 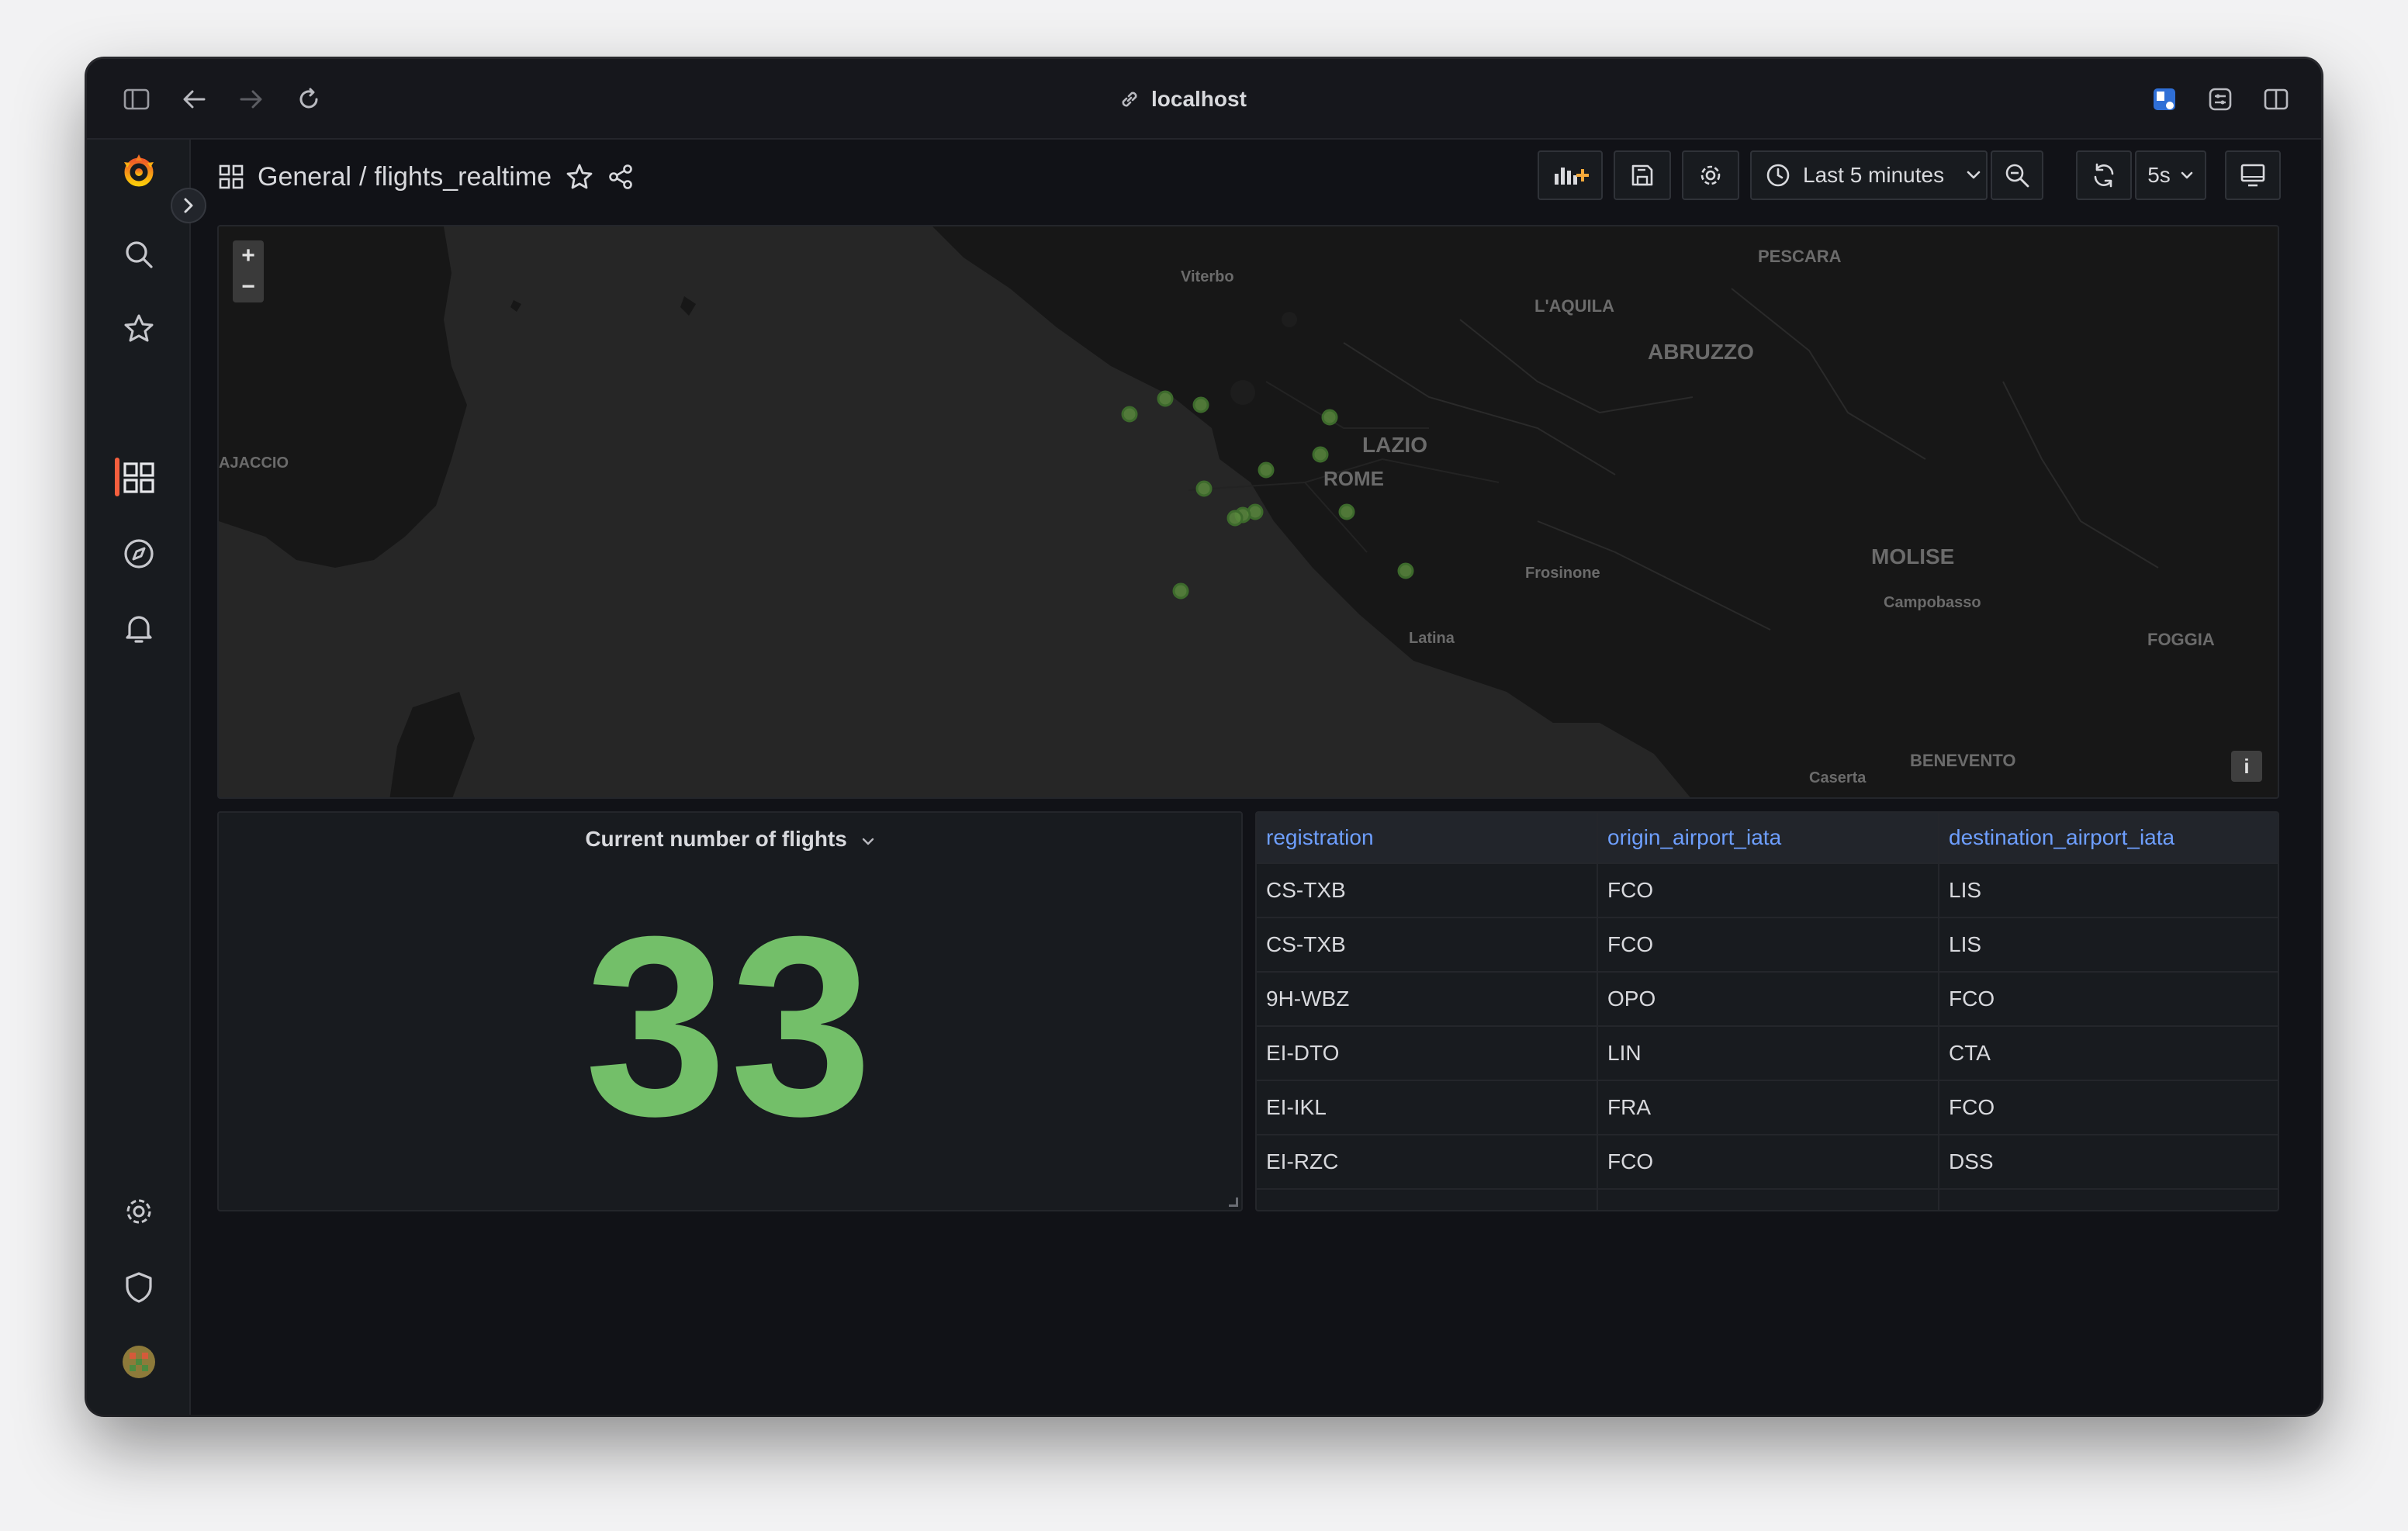 I want to click on time-range-picker: Last 5 minutes, so click(x=1869, y=175).